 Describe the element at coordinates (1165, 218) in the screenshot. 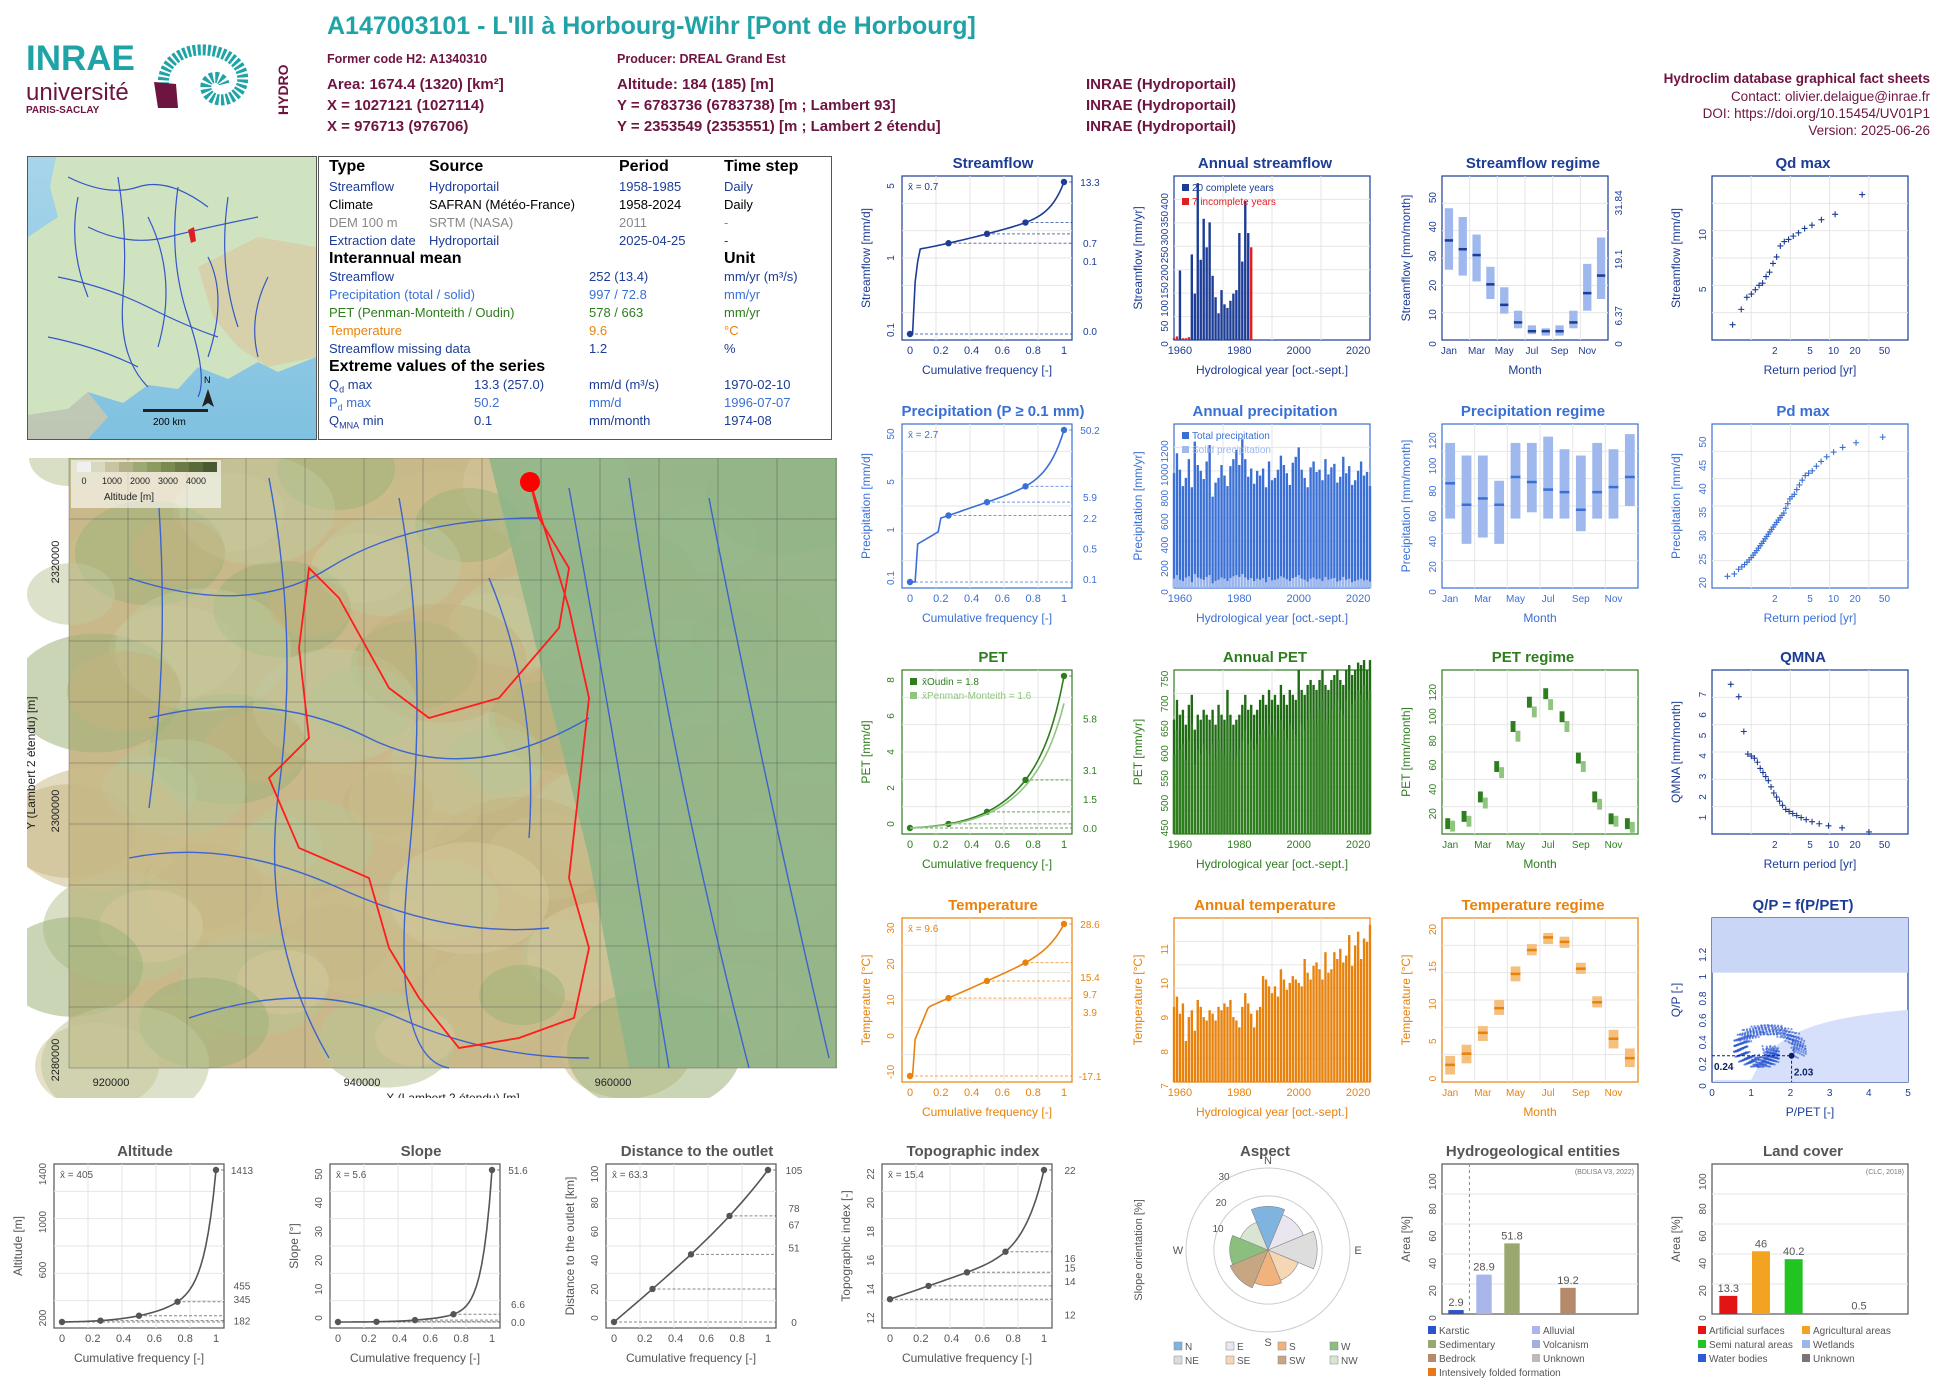

I see `ann_q-y-tick: 350` at that location.